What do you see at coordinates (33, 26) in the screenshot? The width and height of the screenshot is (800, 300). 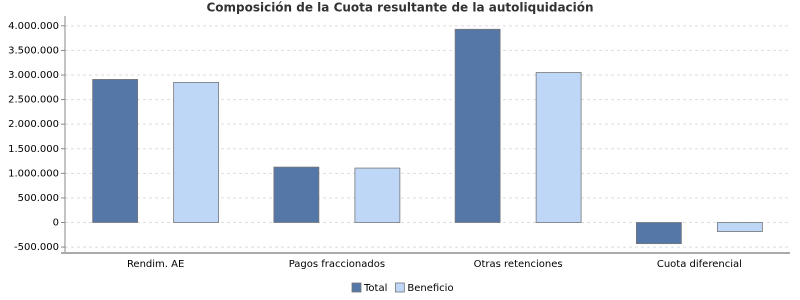 I see `y-tick-label: 4.000.000` at bounding box center [33, 26].